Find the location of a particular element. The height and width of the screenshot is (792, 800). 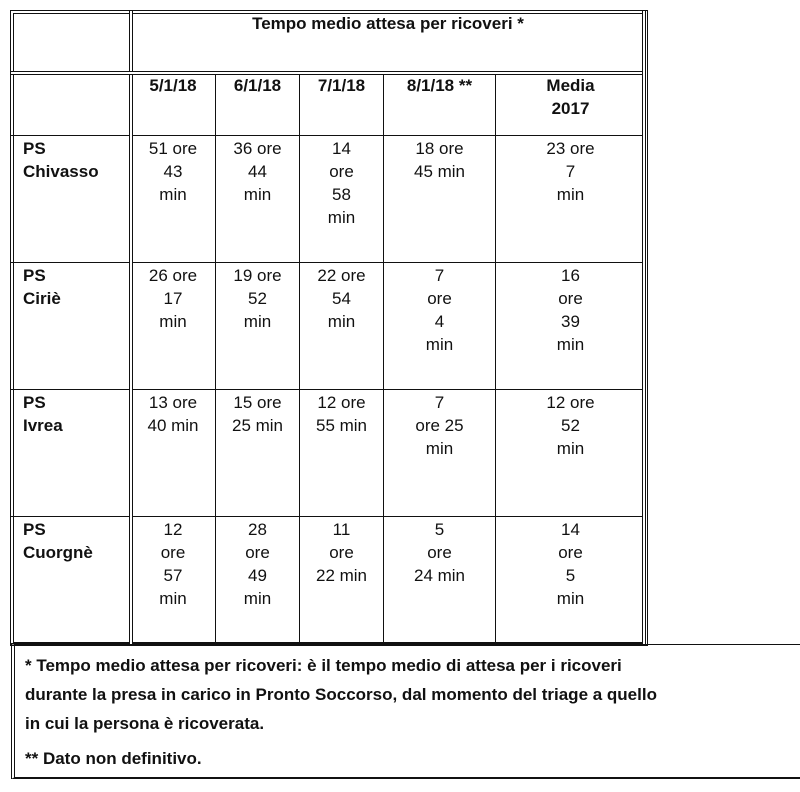

table-cell: 51 ore 43 min is located at coordinates (173, 199).